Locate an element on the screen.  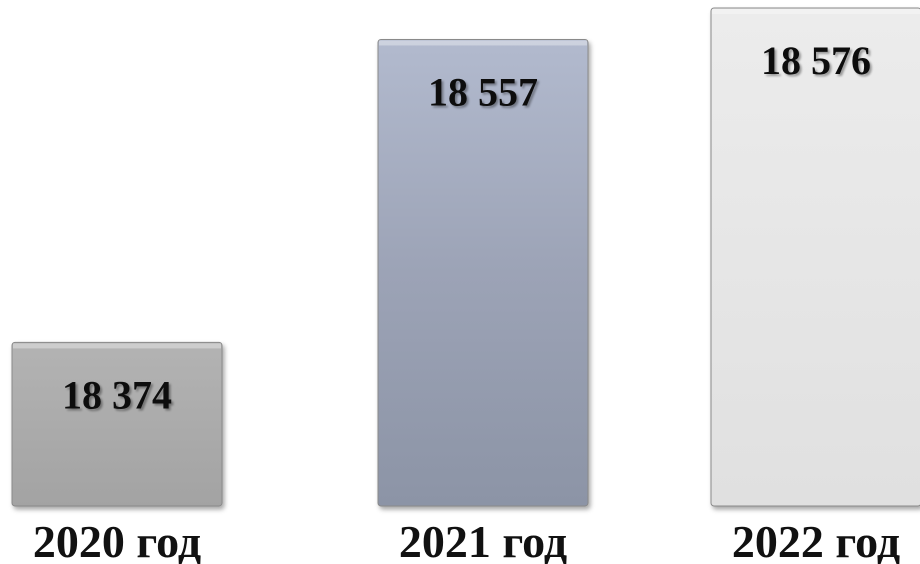
bar-value-label: 18 576 is located at coordinates (816, 60).